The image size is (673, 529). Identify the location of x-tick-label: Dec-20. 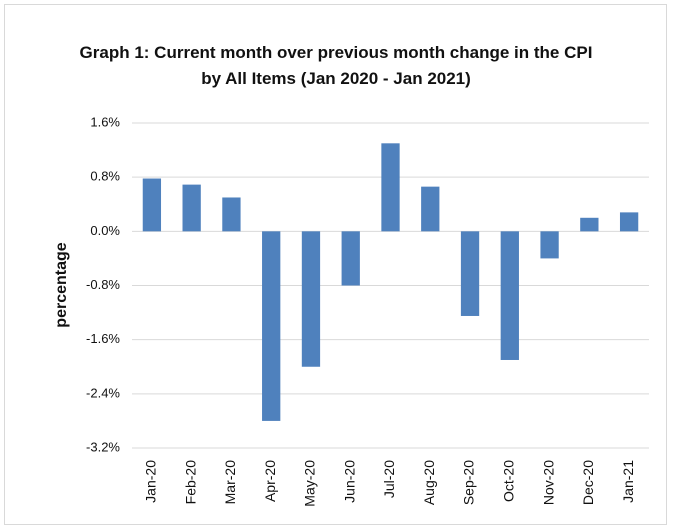
(588, 482).